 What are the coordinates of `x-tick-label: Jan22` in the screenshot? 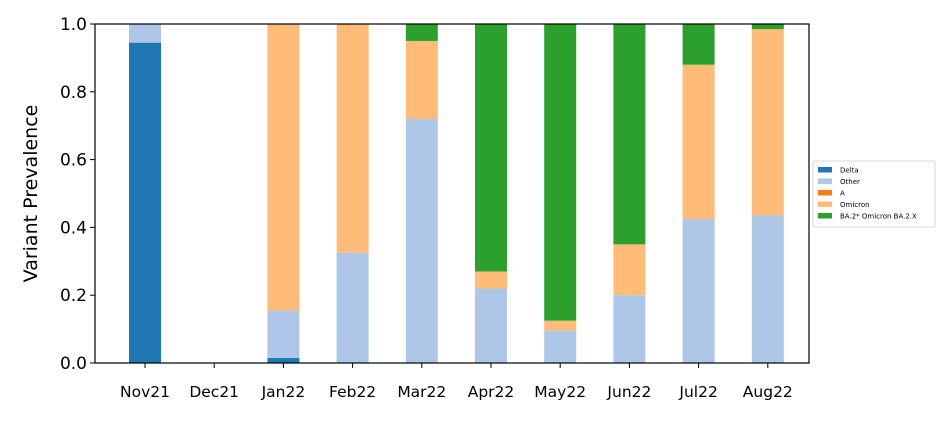 It's located at (283, 392).